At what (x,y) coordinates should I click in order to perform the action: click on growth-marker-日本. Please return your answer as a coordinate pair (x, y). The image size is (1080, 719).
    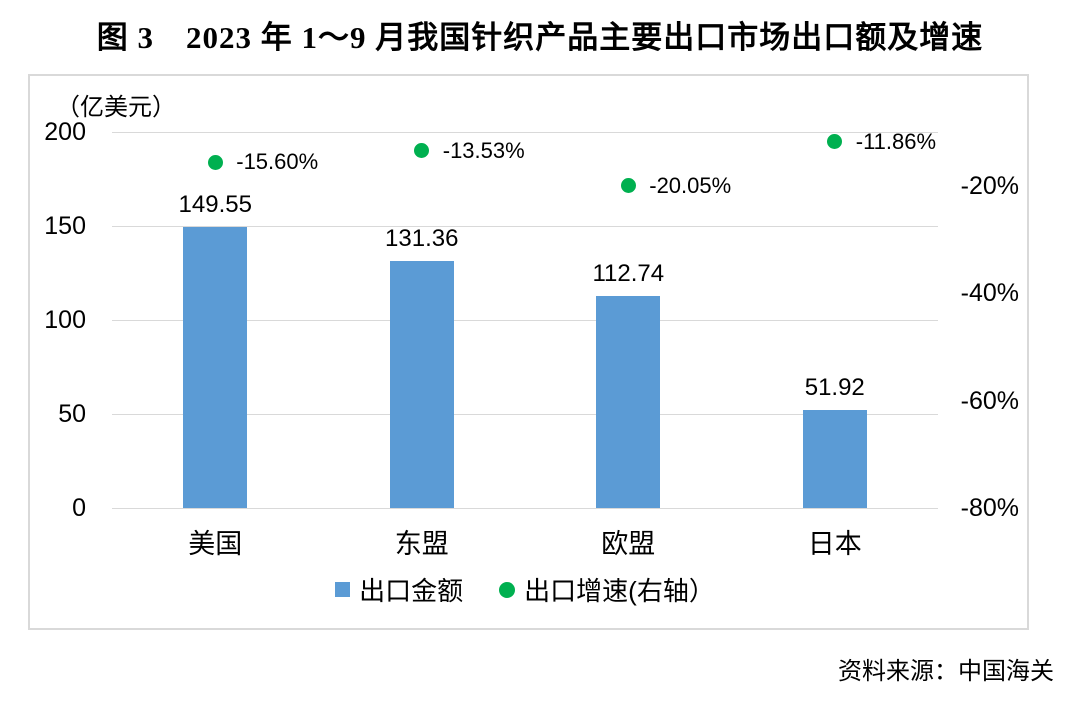
    Looking at the image, I should click on (835, 142).